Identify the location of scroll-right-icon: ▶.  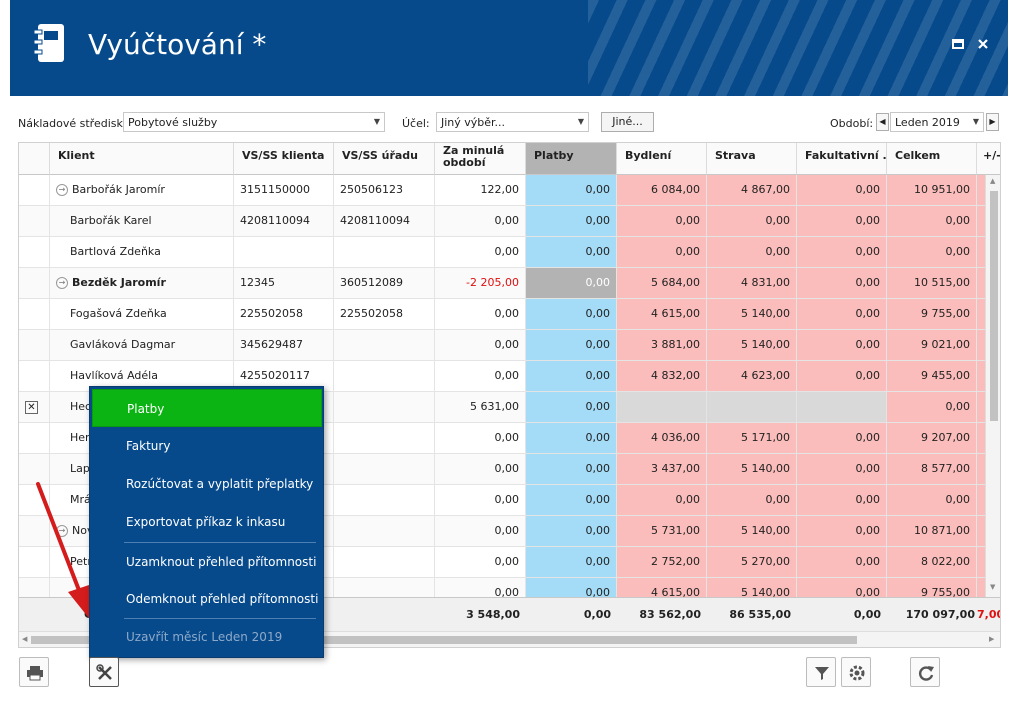
(992, 639).